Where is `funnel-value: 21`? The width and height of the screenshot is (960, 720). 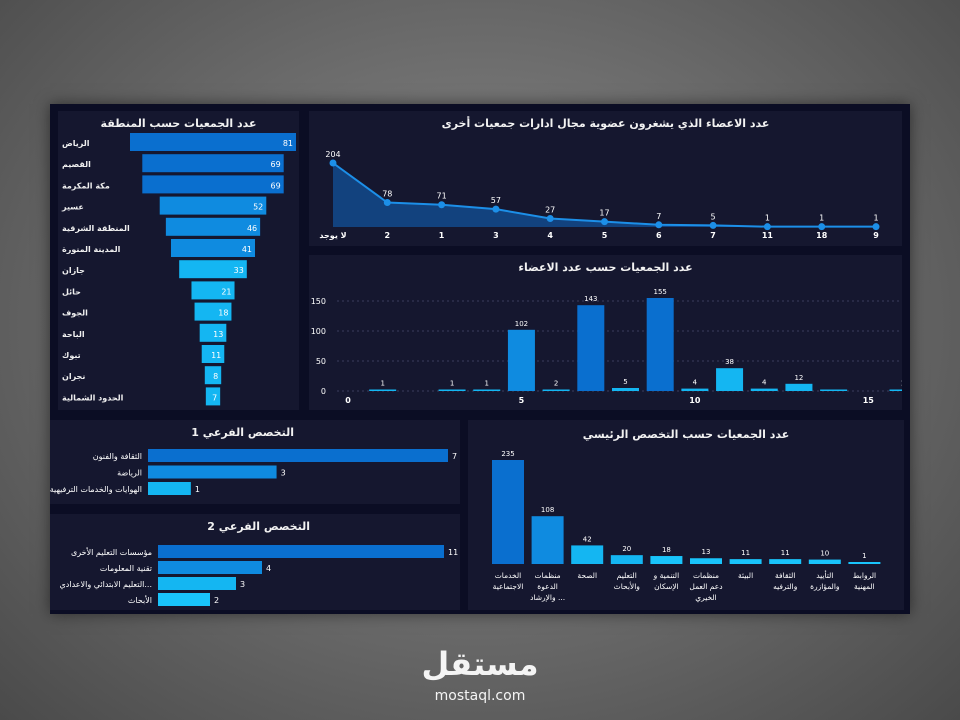 funnel-value: 21 is located at coordinates (226, 291).